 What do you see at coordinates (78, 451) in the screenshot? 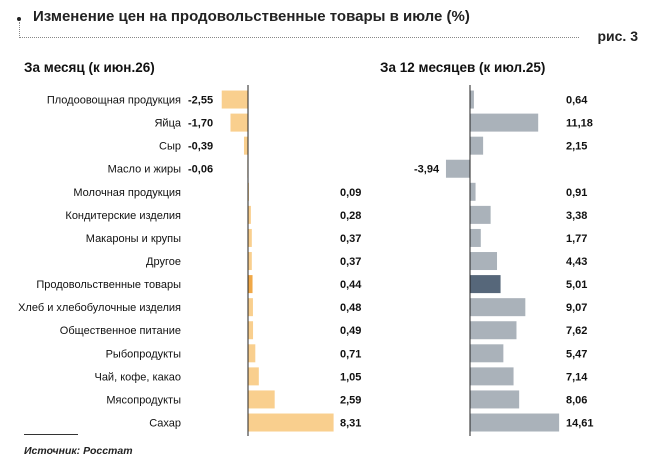
I see `source-note: Источник: Росстат` at bounding box center [78, 451].